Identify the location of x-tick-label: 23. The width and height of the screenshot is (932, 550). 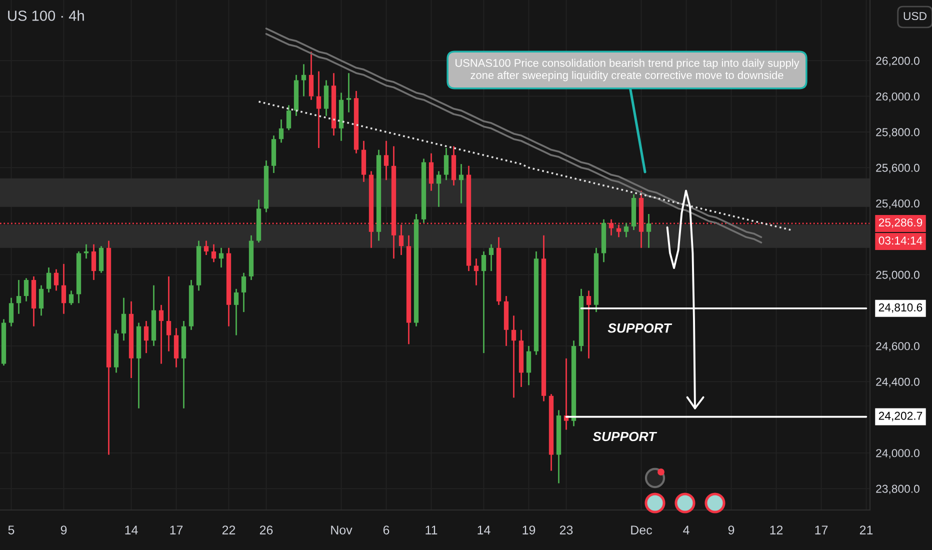
(566, 530).